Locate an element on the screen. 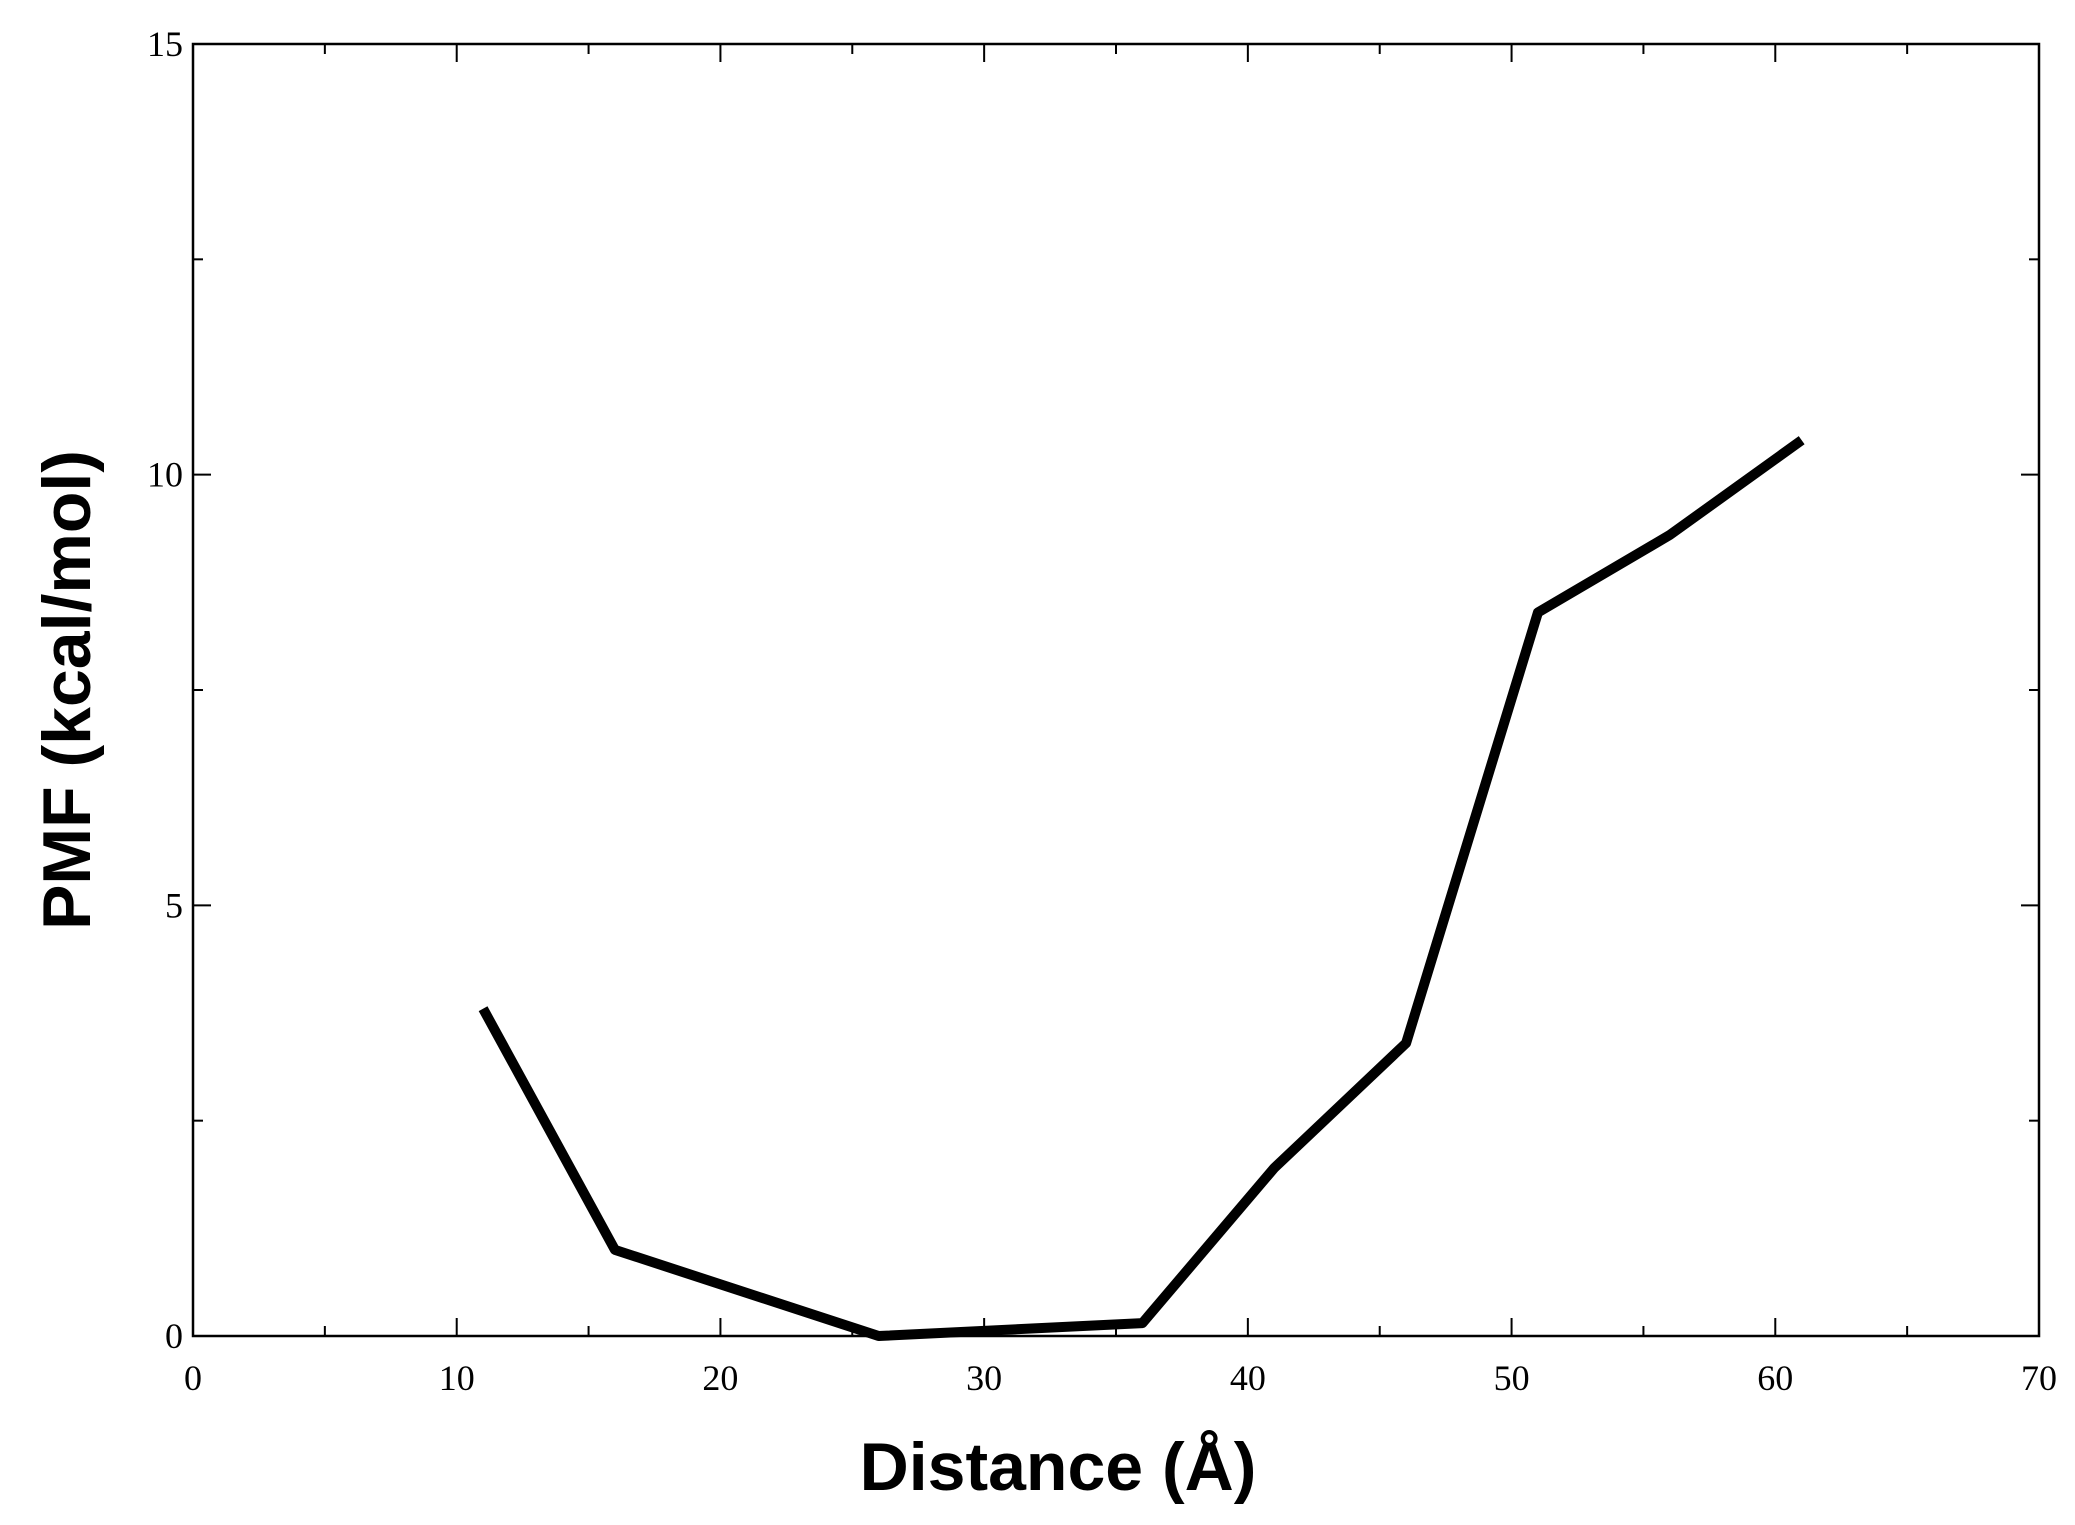  x-tick-label: 50 is located at coordinates (1512, 1378).